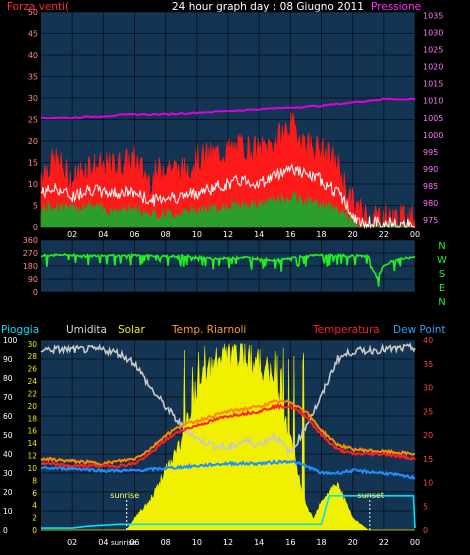  I want to click on wind-y-tick: 35, so click(33, 77).